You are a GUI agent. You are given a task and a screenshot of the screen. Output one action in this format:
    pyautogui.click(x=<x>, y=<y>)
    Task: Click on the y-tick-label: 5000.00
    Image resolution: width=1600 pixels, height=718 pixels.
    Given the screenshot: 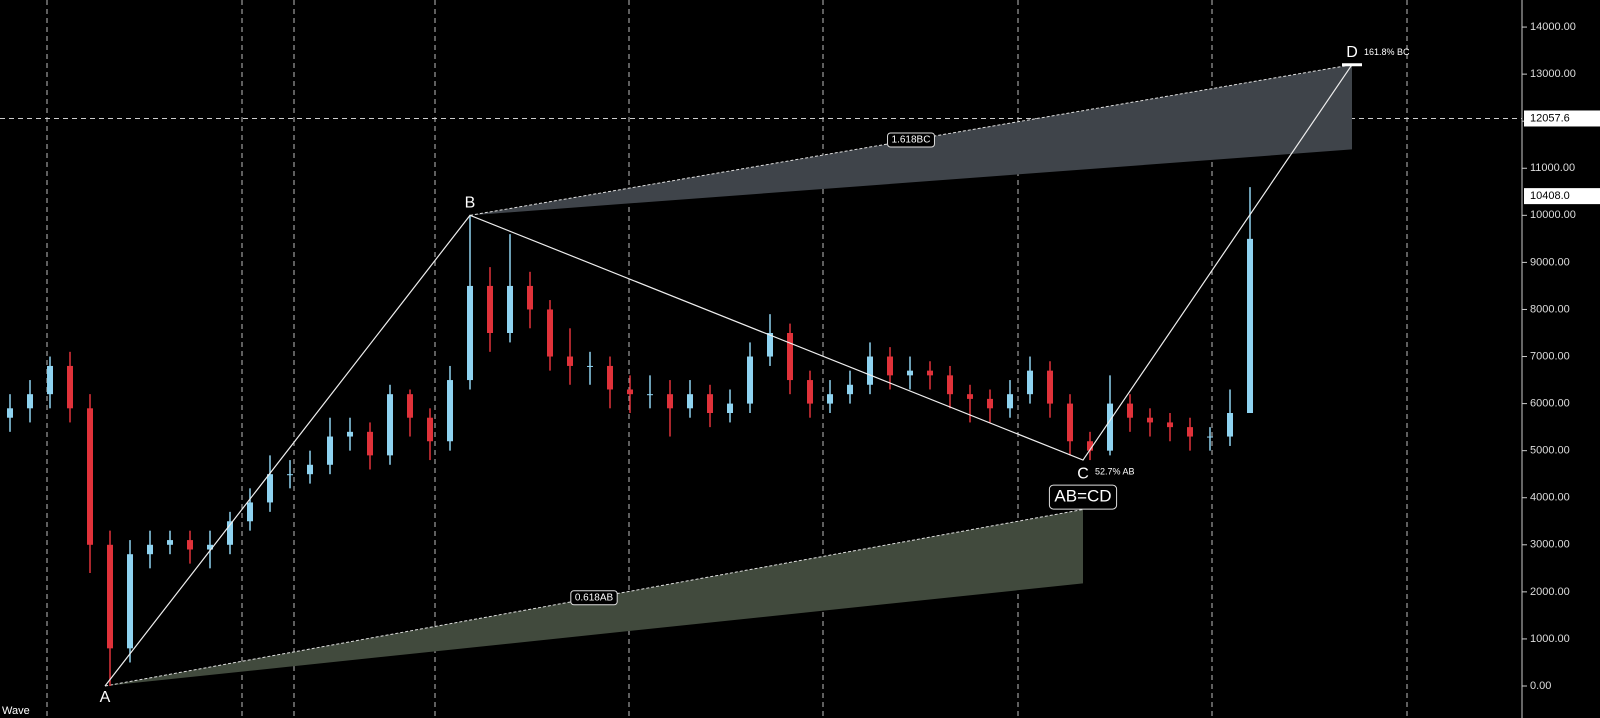 What is the action you would take?
    pyautogui.click(x=1550, y=451)
    